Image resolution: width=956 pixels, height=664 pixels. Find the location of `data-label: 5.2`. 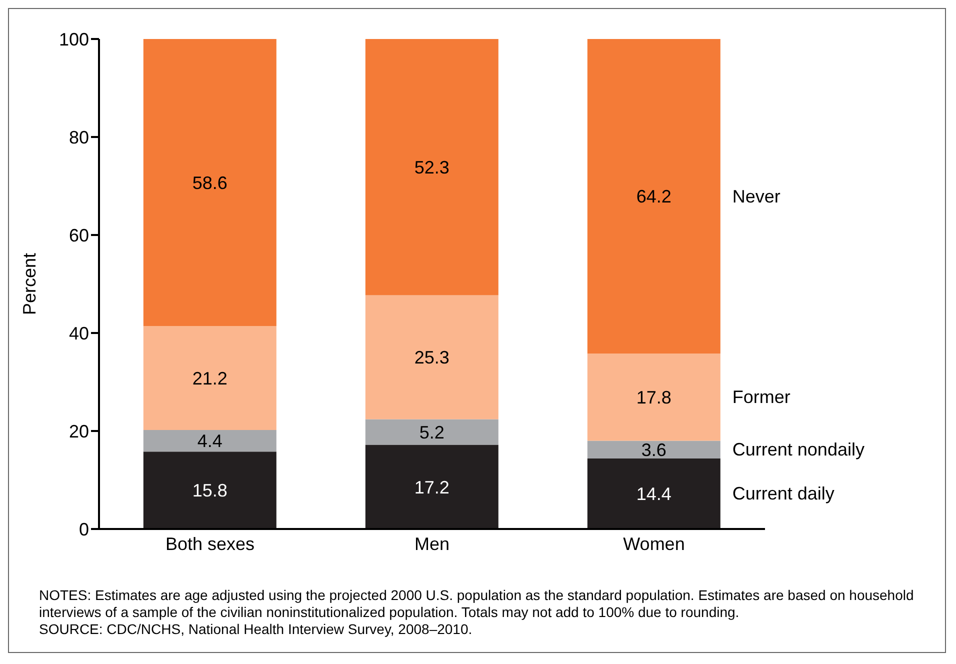

data-label: 5.2 is located at coordinates (431, 432).